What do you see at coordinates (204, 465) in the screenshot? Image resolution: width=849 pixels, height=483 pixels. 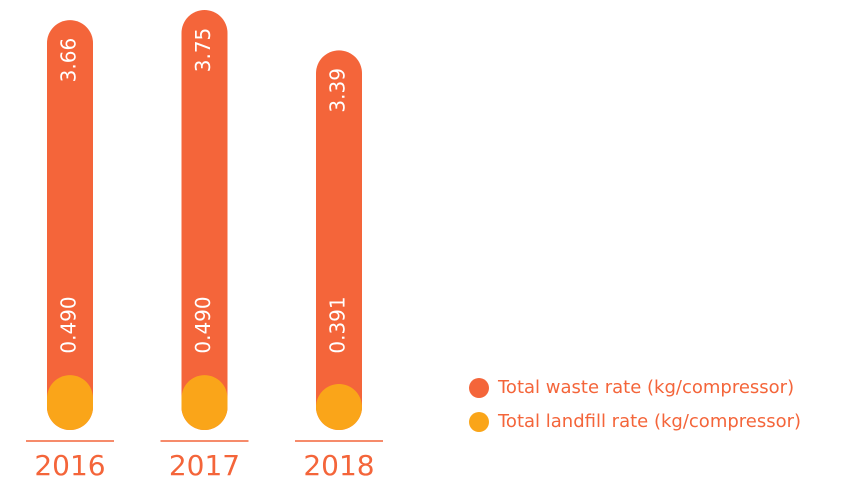 I see `x-tick-label: 2017` at bounding box center [204, 465].